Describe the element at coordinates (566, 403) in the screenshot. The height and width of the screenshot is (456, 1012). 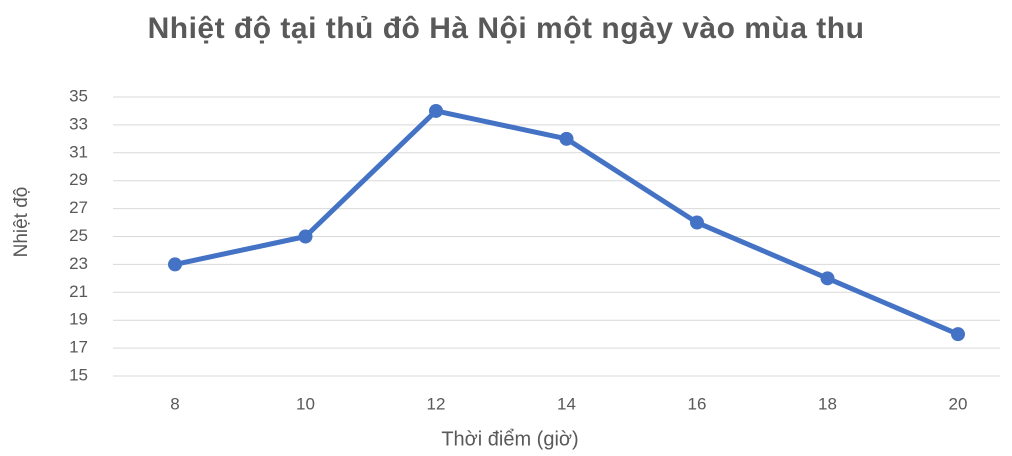
I see `x-tick-label: 14` at that location.